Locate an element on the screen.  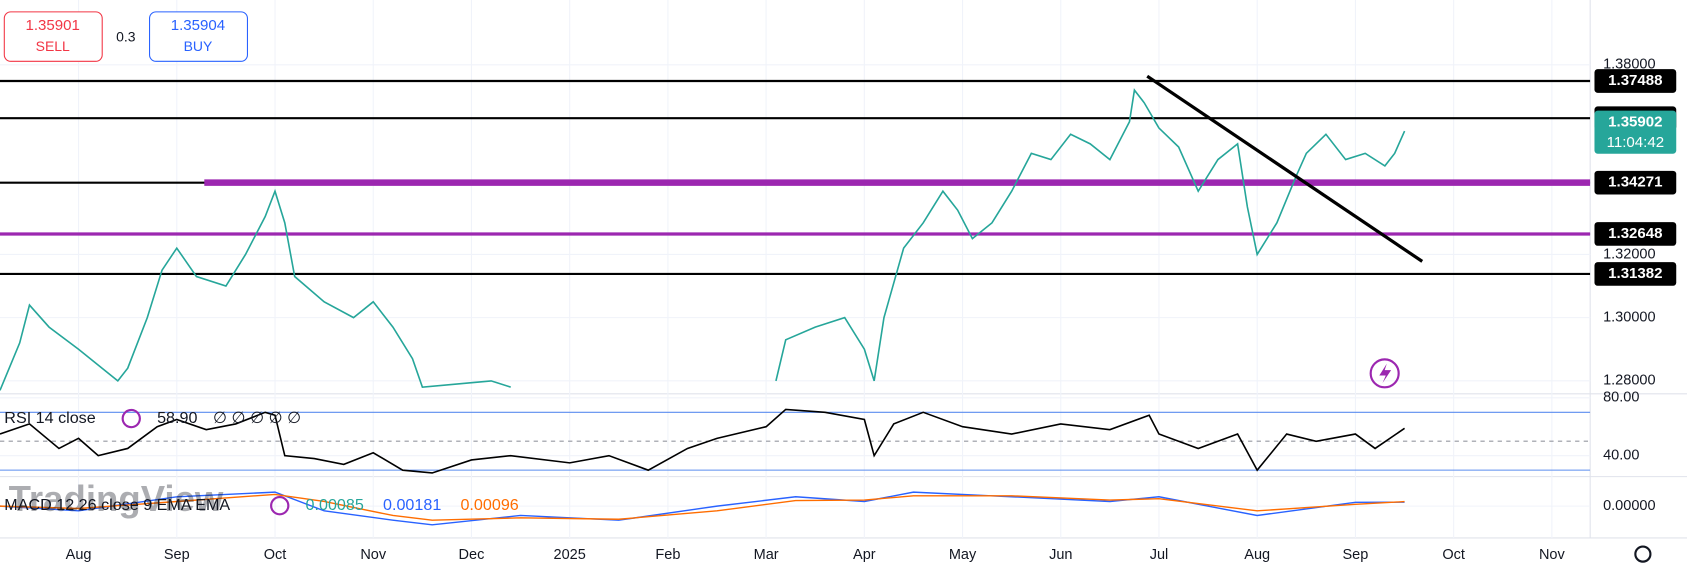
x-tick-label: Feb is located at coordinates (667, 555).